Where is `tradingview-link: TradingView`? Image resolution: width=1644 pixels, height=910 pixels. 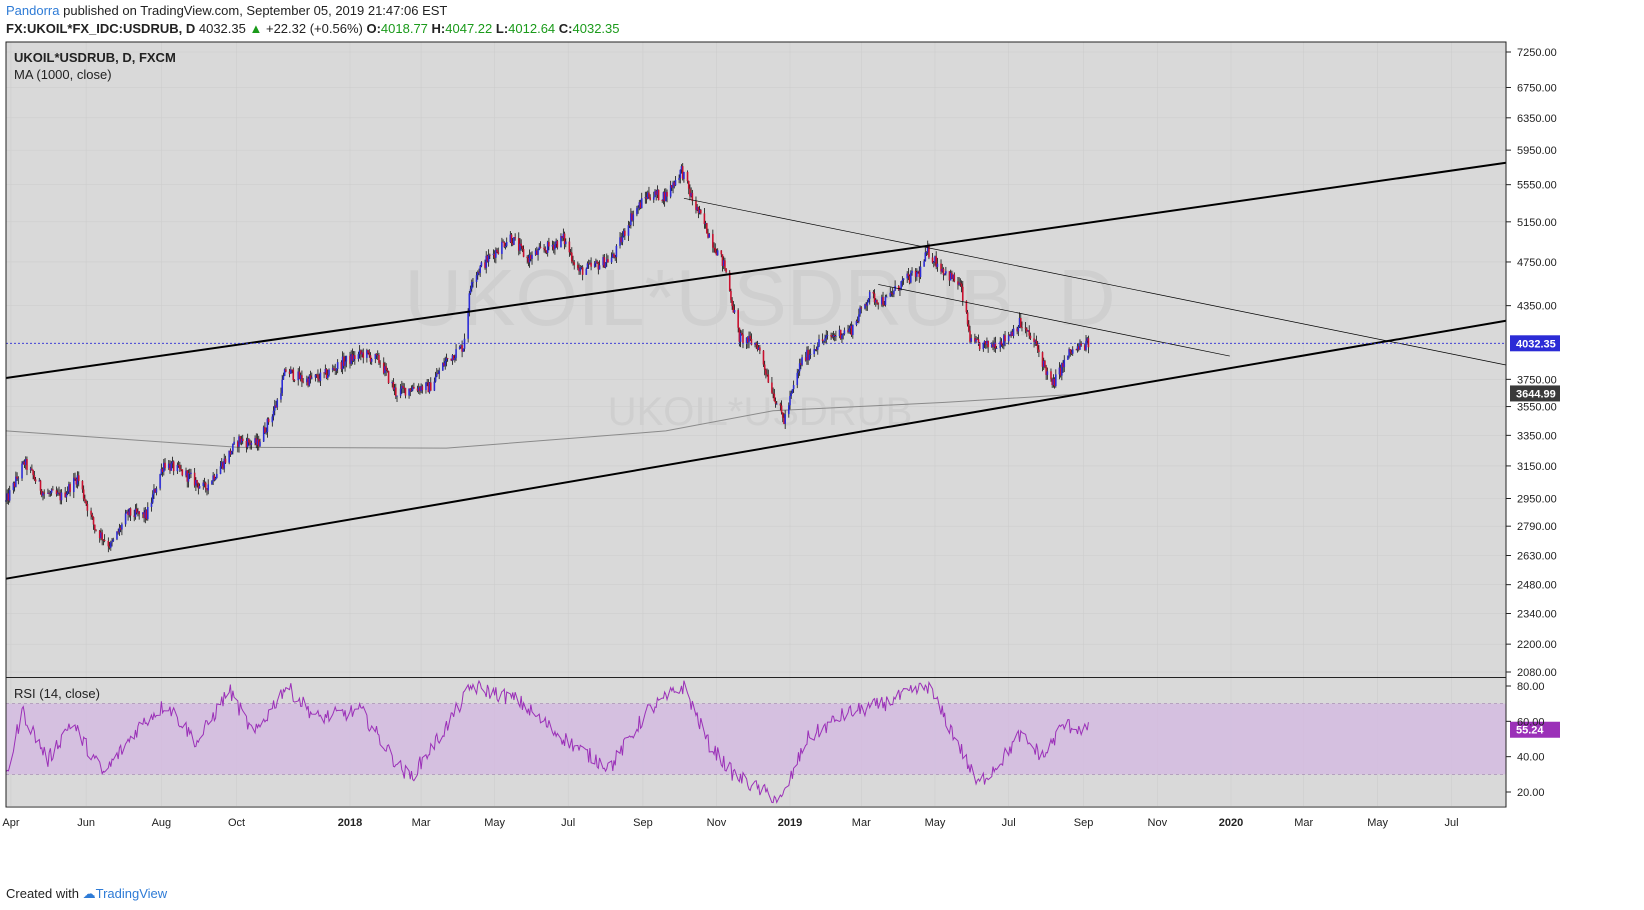
tradingview-link: TradingView is located at coordinates (131, 893).